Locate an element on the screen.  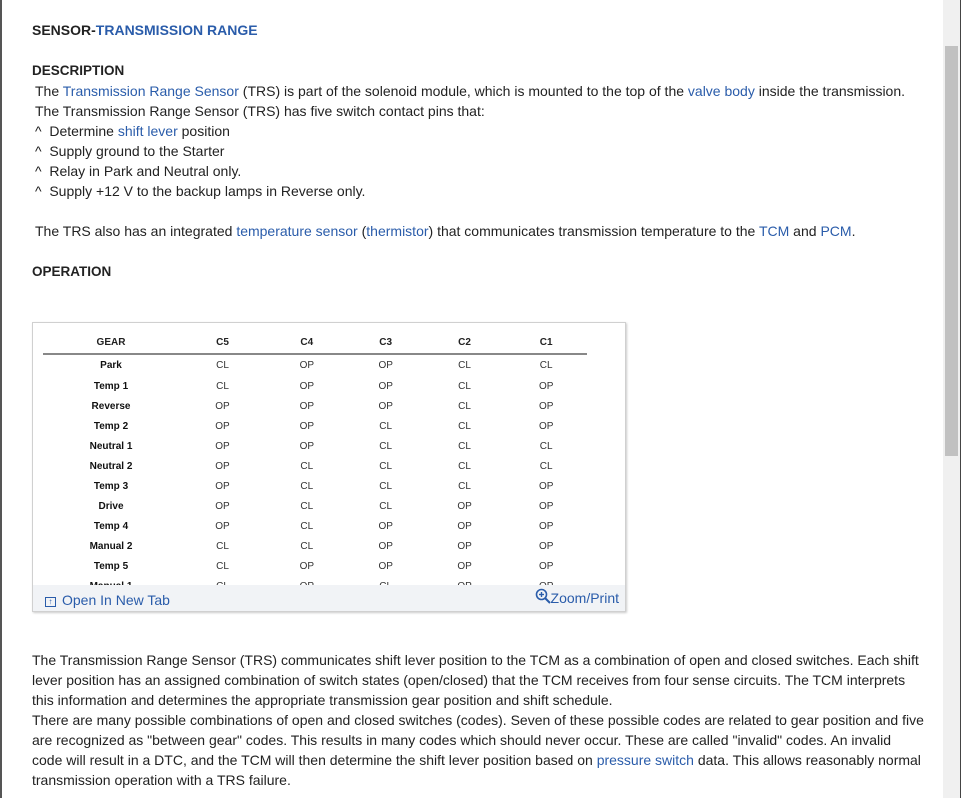
text-run: The TRS also has an integrated is located at coordinates (136, 231).